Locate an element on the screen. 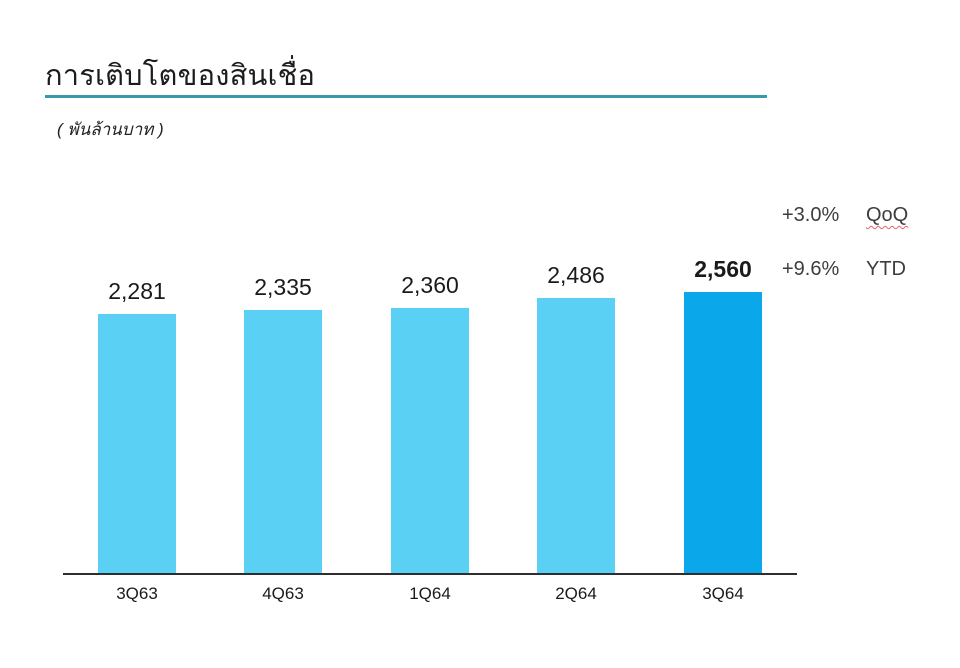 This screenshot has height=668, width=960. x-axis-line is located at coordinates (430, 574).